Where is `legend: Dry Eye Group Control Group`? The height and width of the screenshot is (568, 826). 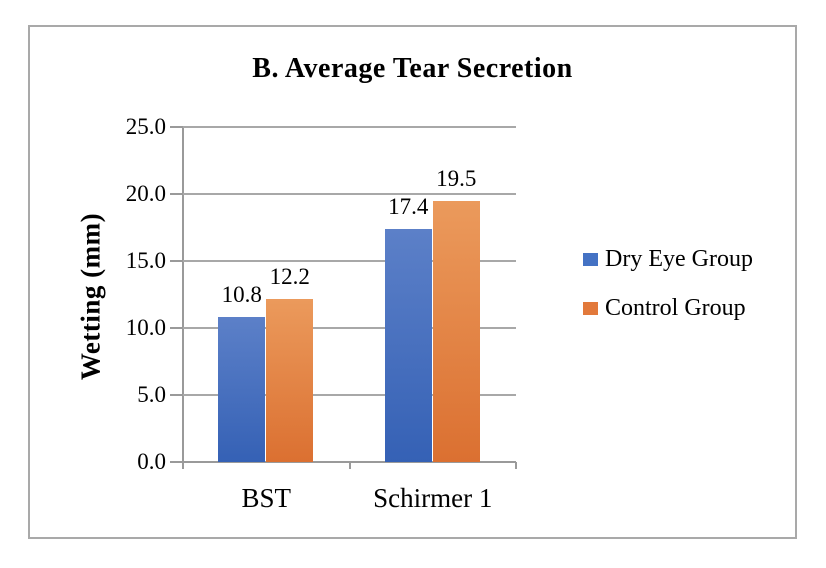
legend: Dry Eye Group Control Group is located at coordinates (668, 294).